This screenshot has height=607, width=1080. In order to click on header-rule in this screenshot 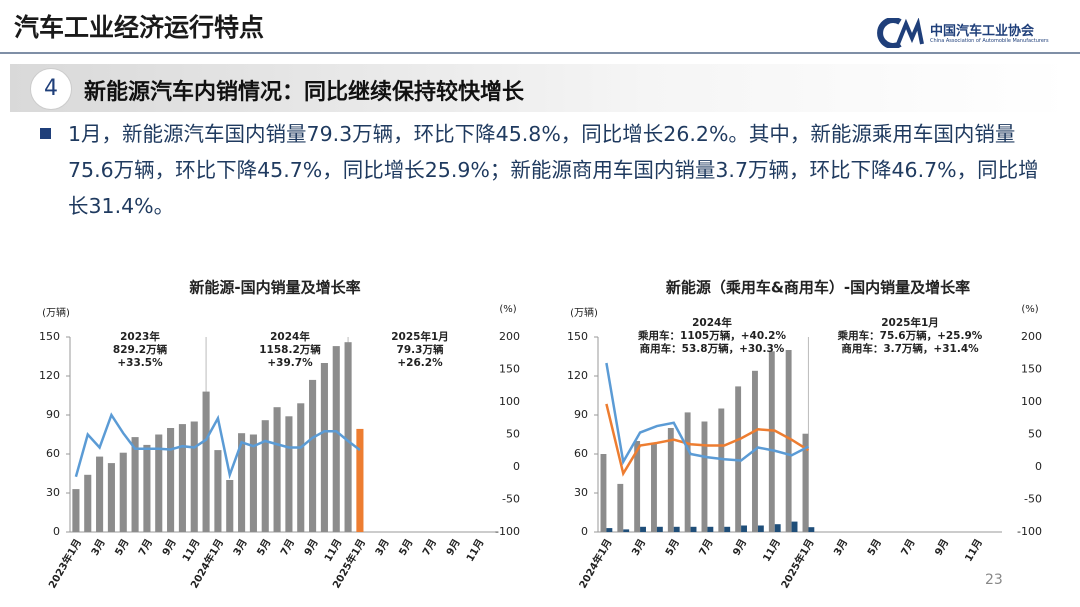, I will do `click(540, 53)`.